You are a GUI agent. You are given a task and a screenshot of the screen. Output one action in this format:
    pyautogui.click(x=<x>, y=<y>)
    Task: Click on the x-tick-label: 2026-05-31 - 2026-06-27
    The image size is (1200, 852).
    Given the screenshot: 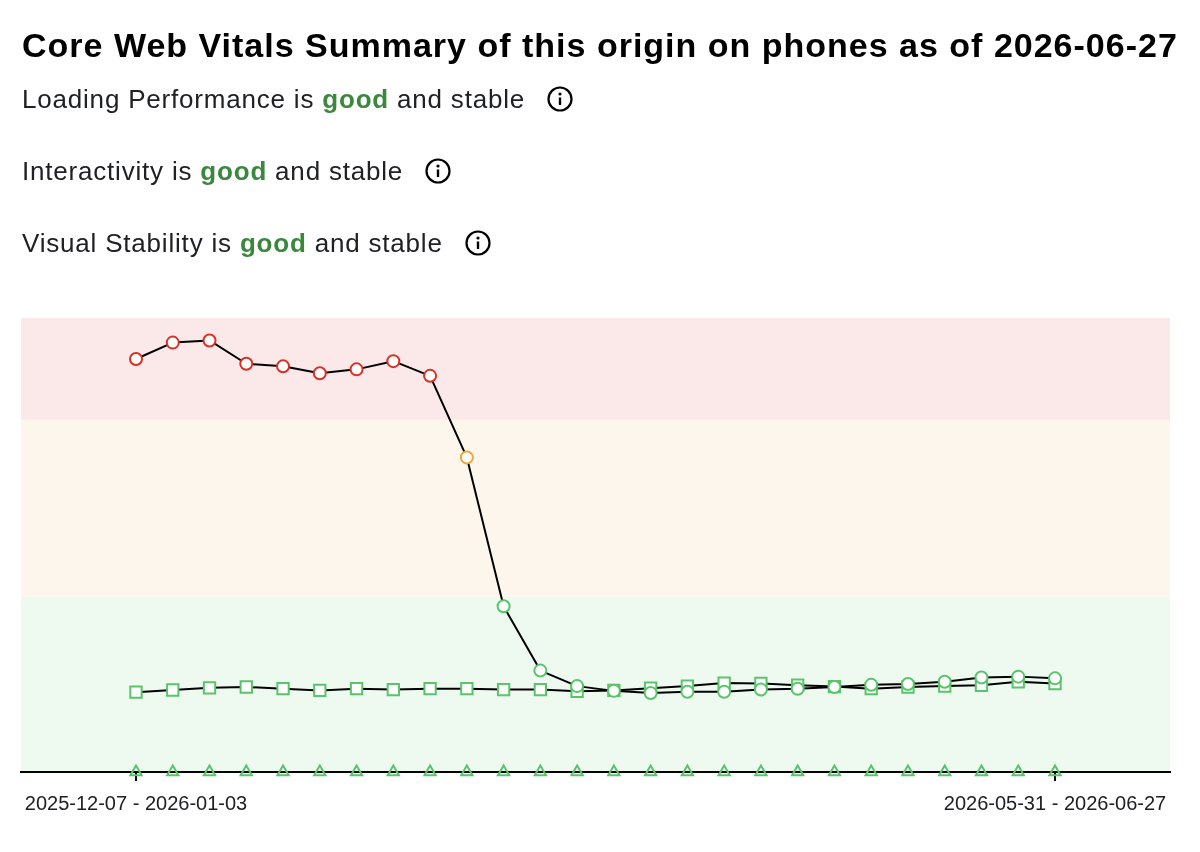 What is the action you would take?
    pyautogui.click(x=1055, y=802)
    